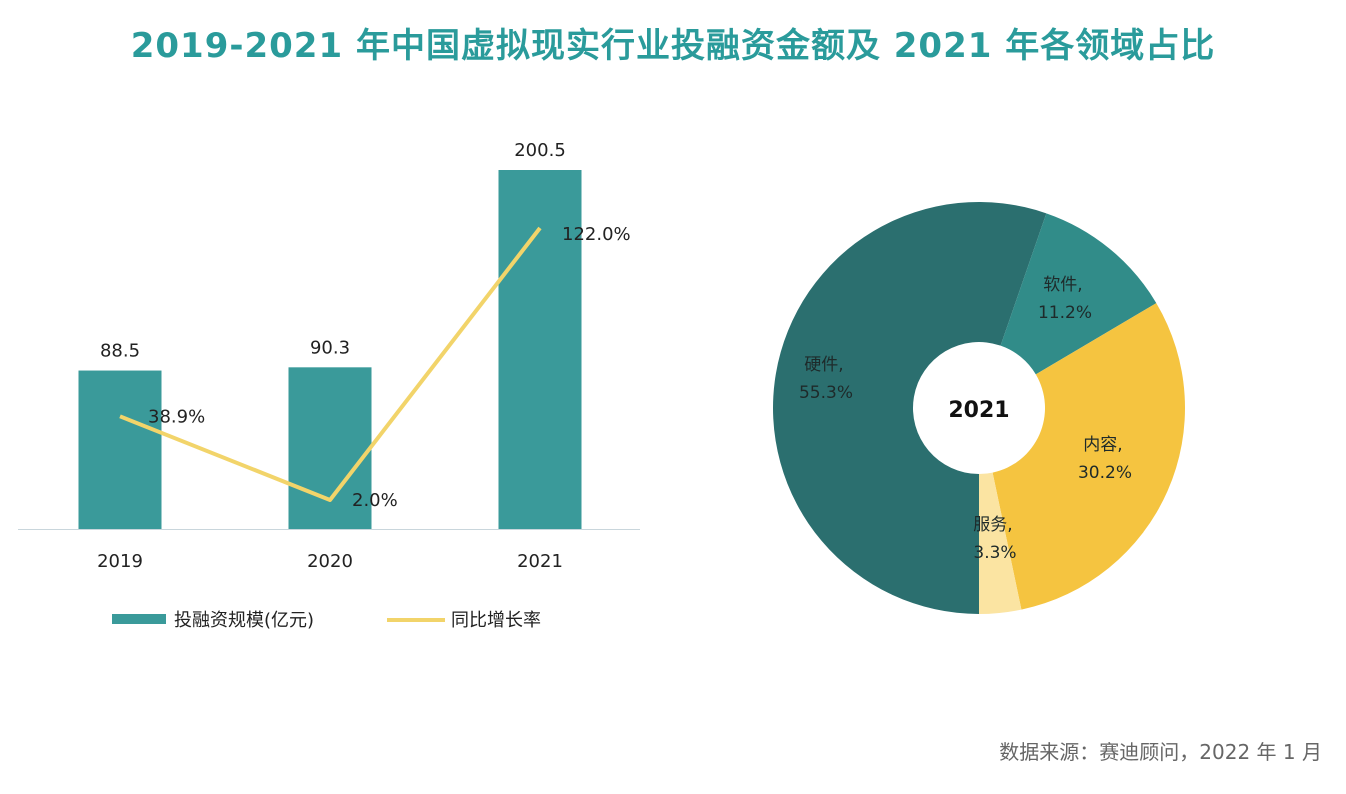 Image resolution: width=1346 pixels, height=794 pixels. I want to click on bar-2020, so click(330, 448).